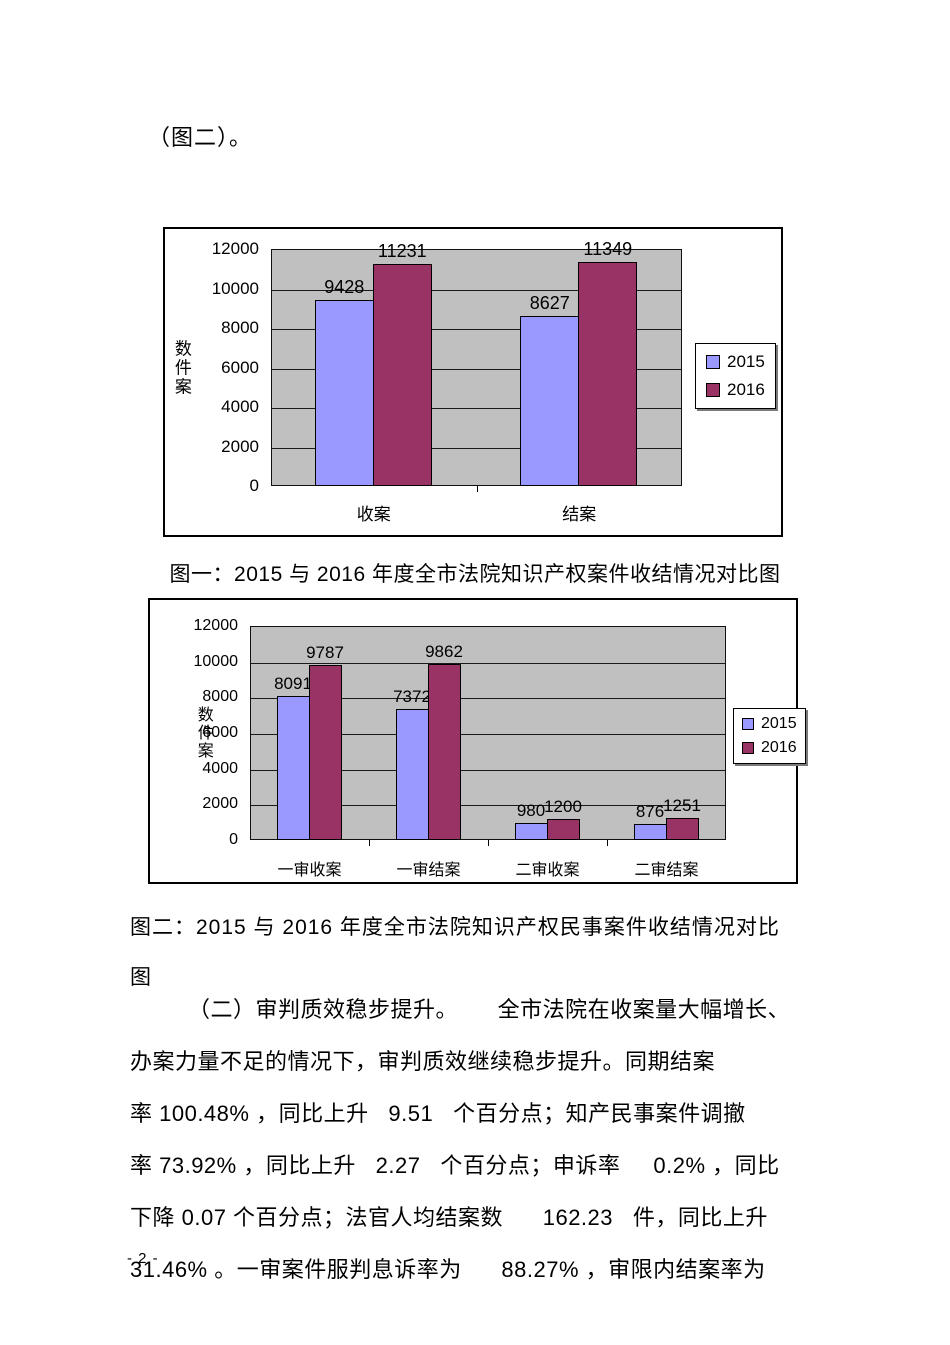 The height and width of the screenshot is (1345, 950). I want to click on x-category-label: 一审收案, so click(309, 870).